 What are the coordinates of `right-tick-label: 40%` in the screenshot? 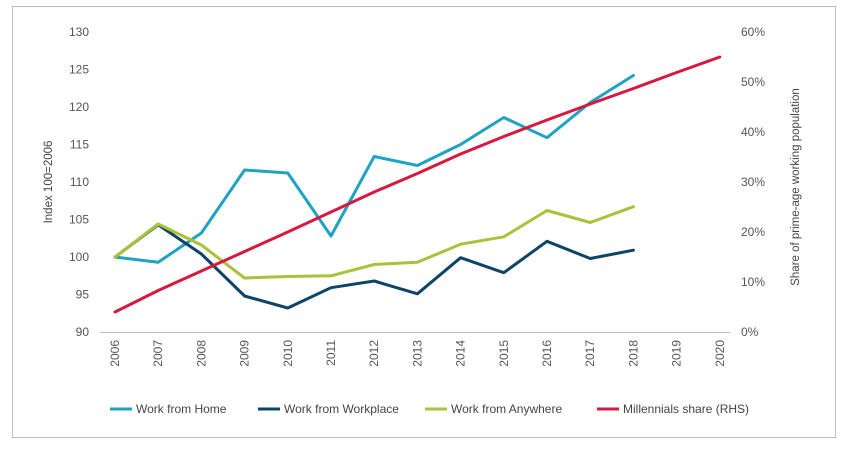 It's located at (753, 132).